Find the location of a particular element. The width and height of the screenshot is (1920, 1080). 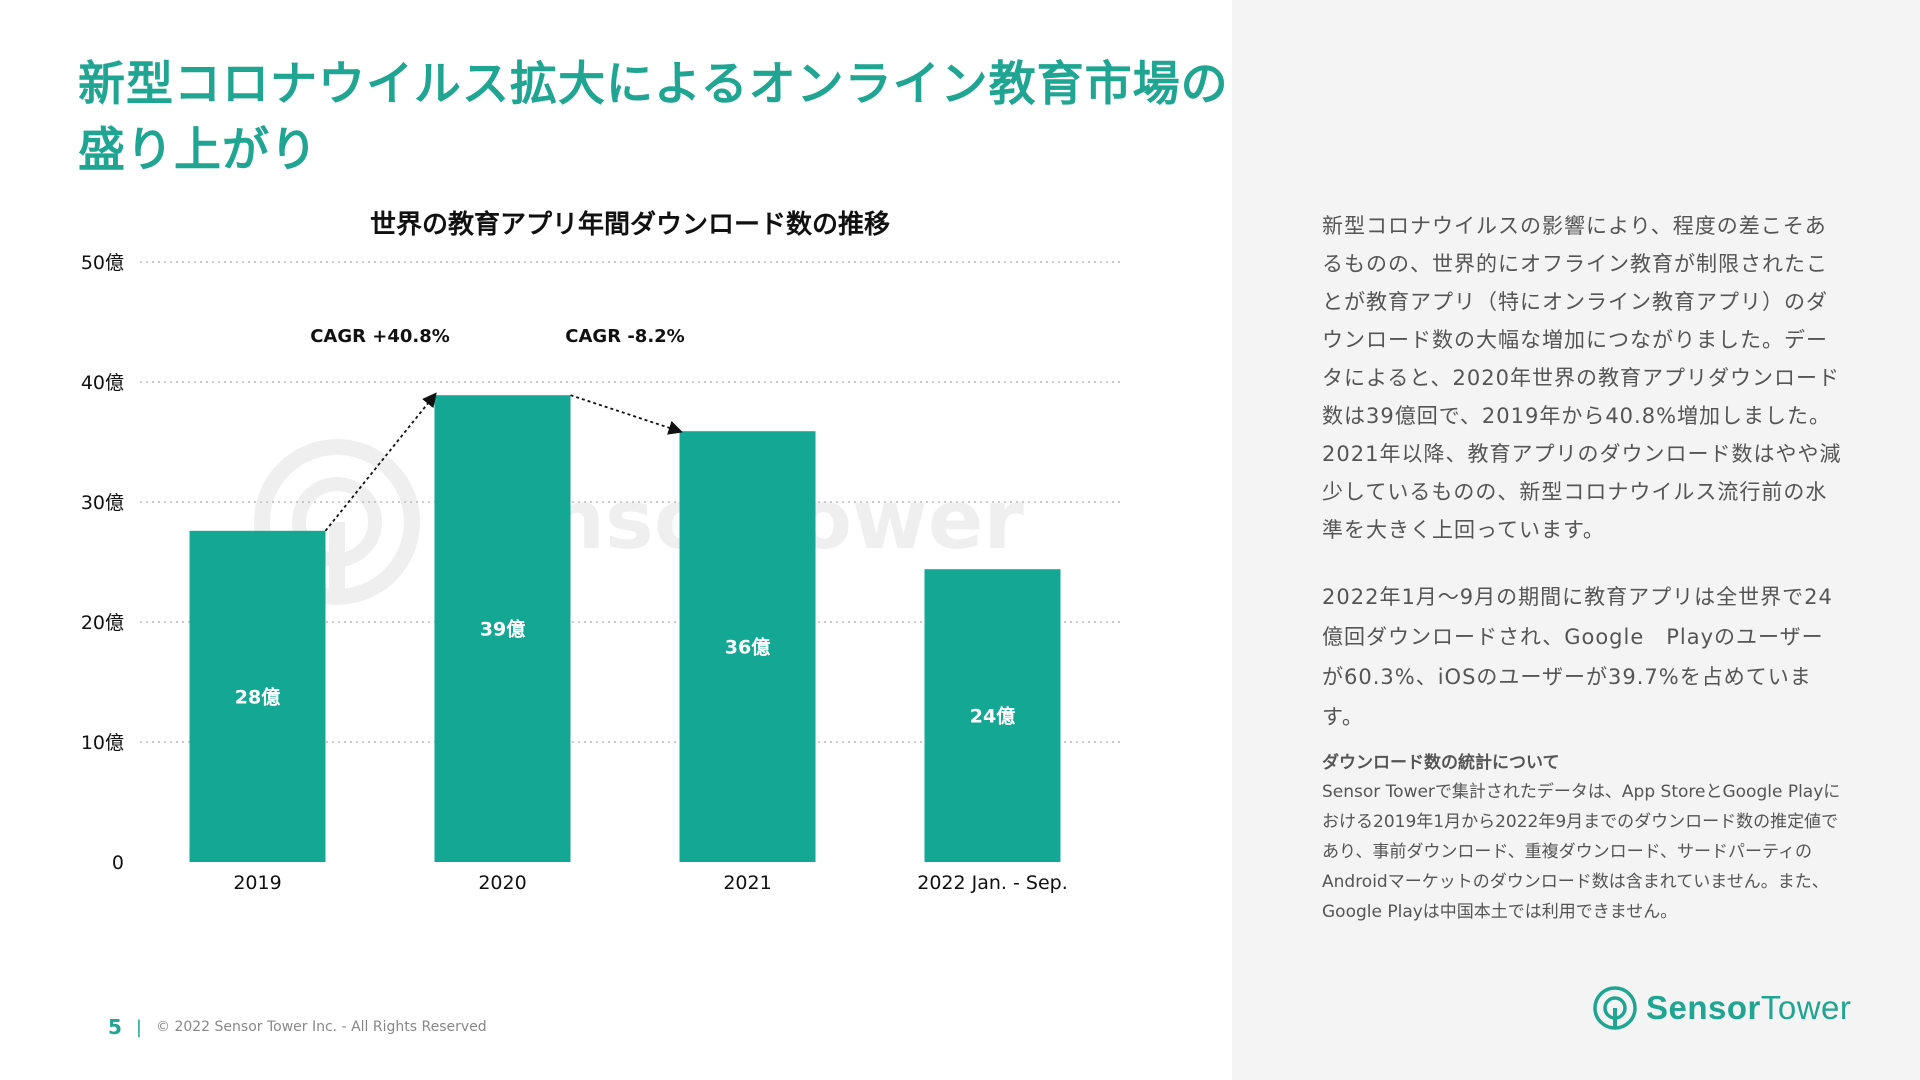

y-tick-label: 20億 is located at coordinates (102, 623).